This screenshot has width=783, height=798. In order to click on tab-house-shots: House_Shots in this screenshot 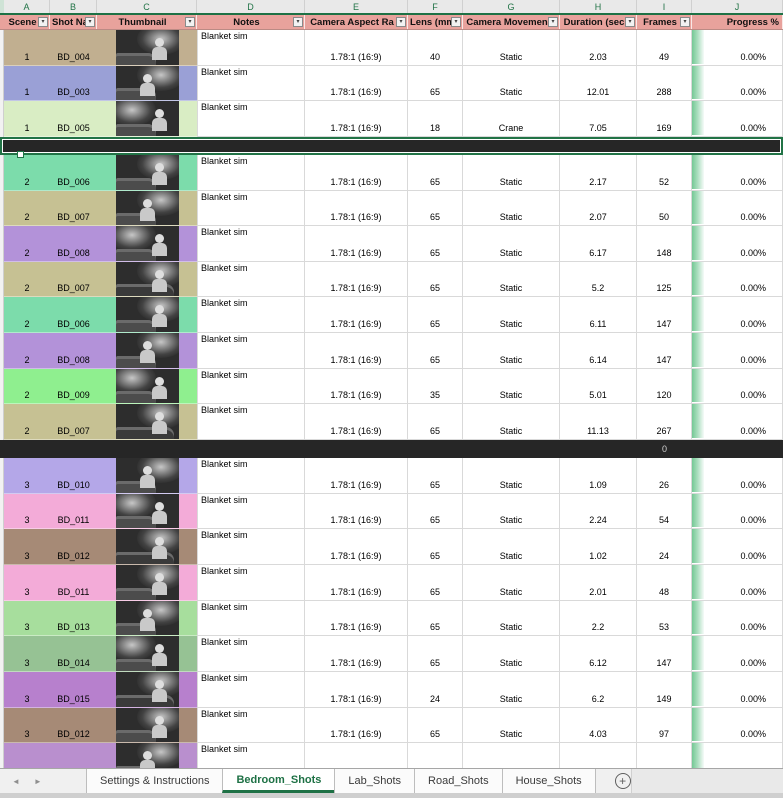, I will do `click(548, 781)`.